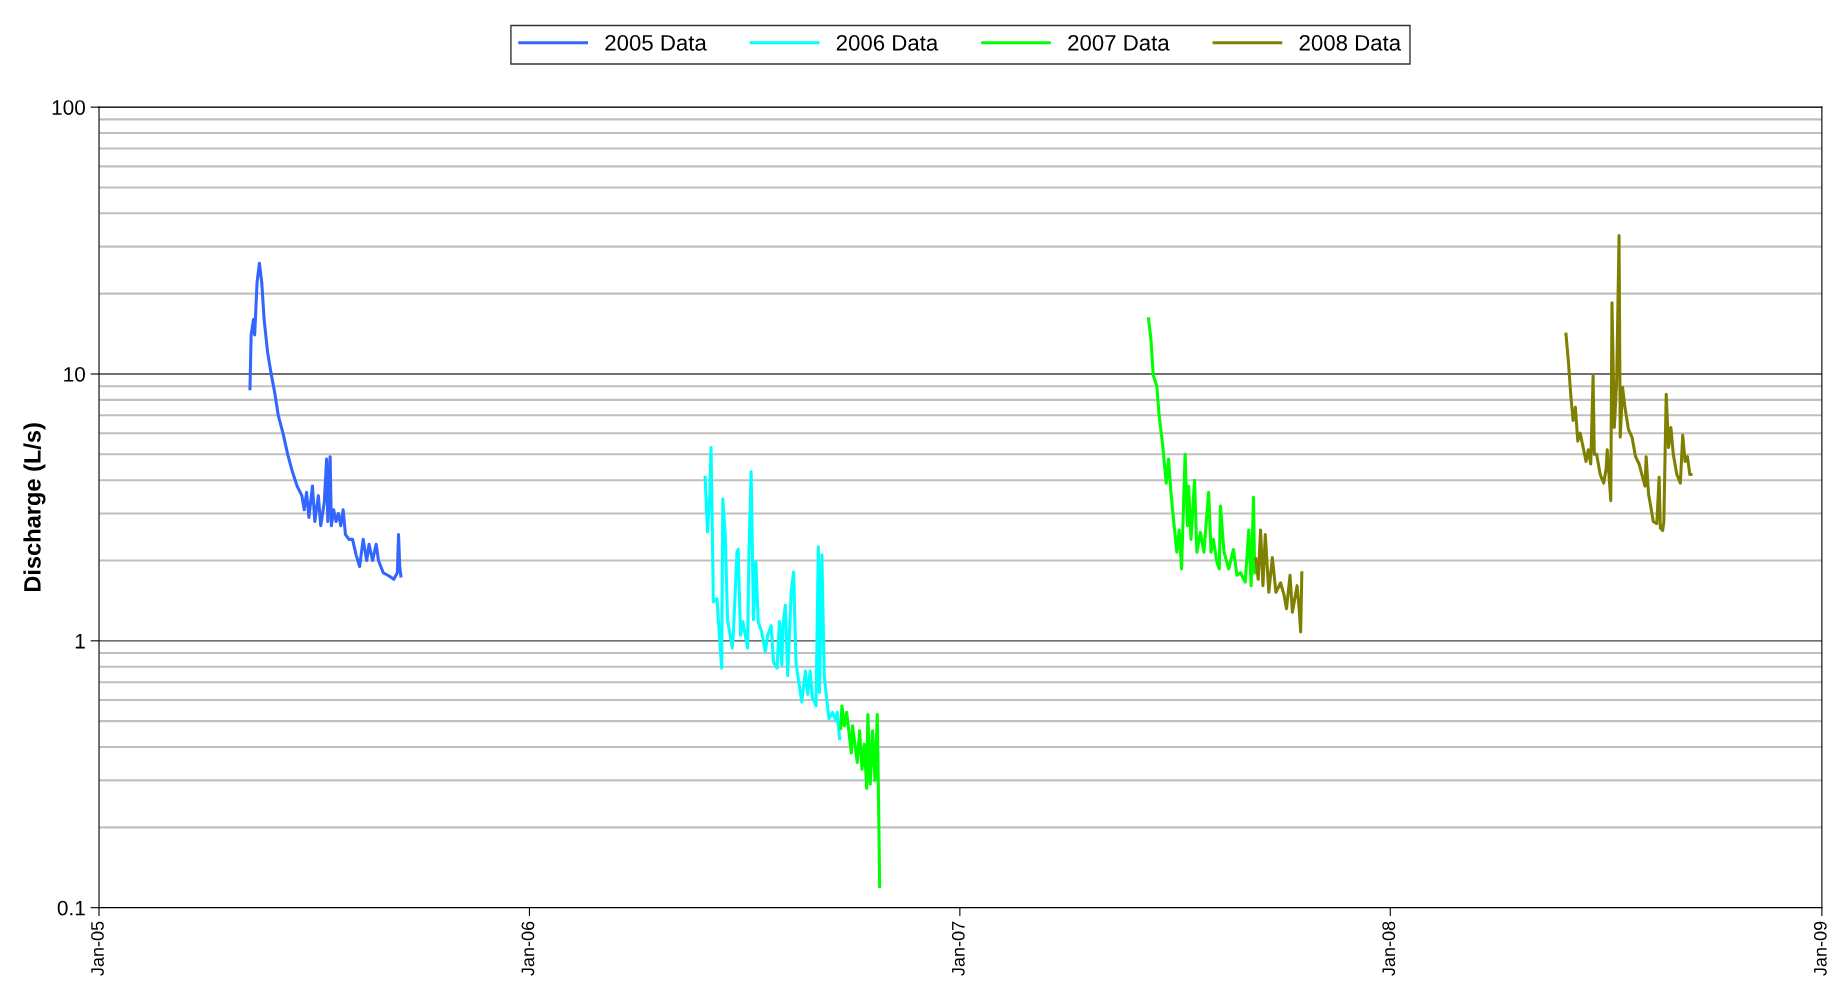 This screenshot has width=1844, height=992. What do you see at coordinates (69, 107) in the screenshot?
I see `y-tick-label: 100` at bounding box center [69, 107].